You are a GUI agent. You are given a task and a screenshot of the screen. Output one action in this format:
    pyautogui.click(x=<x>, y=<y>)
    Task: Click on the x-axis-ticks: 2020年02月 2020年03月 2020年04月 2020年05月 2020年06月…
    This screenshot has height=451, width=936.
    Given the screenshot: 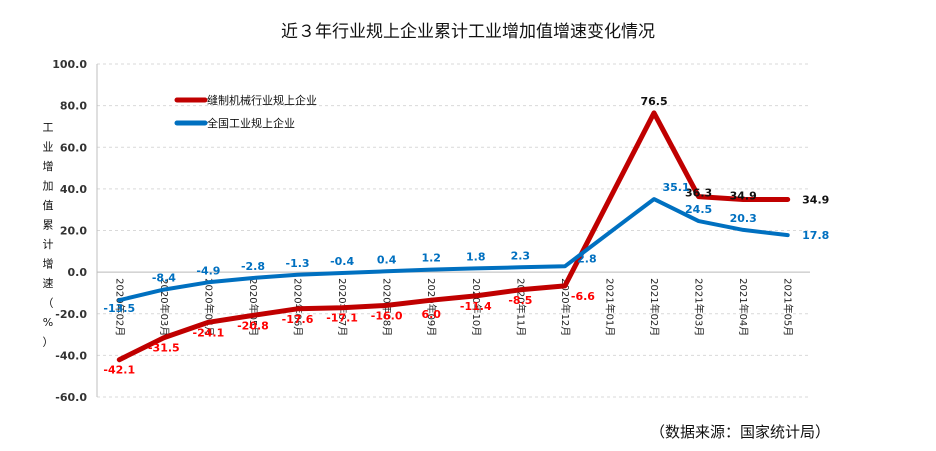 What is the action you would take?
    pyautogui.click(x=453, y=307)
    